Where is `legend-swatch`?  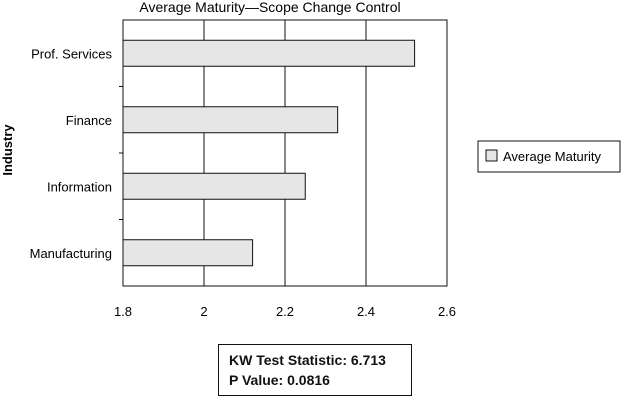 legend-swatch is located at coordinates (491, 155).